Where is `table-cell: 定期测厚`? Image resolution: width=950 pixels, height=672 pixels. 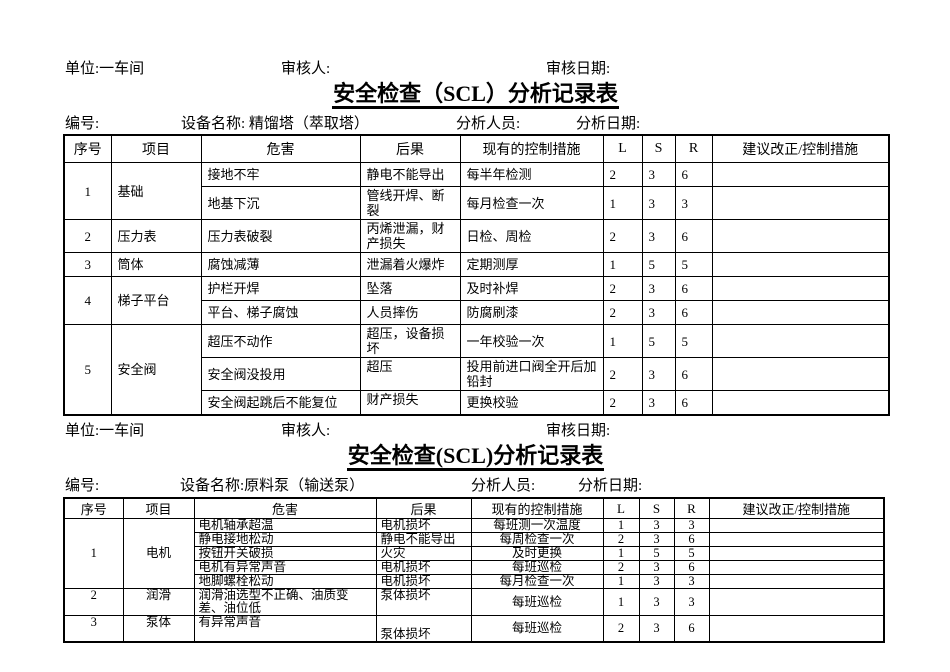
table-cell: 定期测厚 is located at coordinates (531, 264).